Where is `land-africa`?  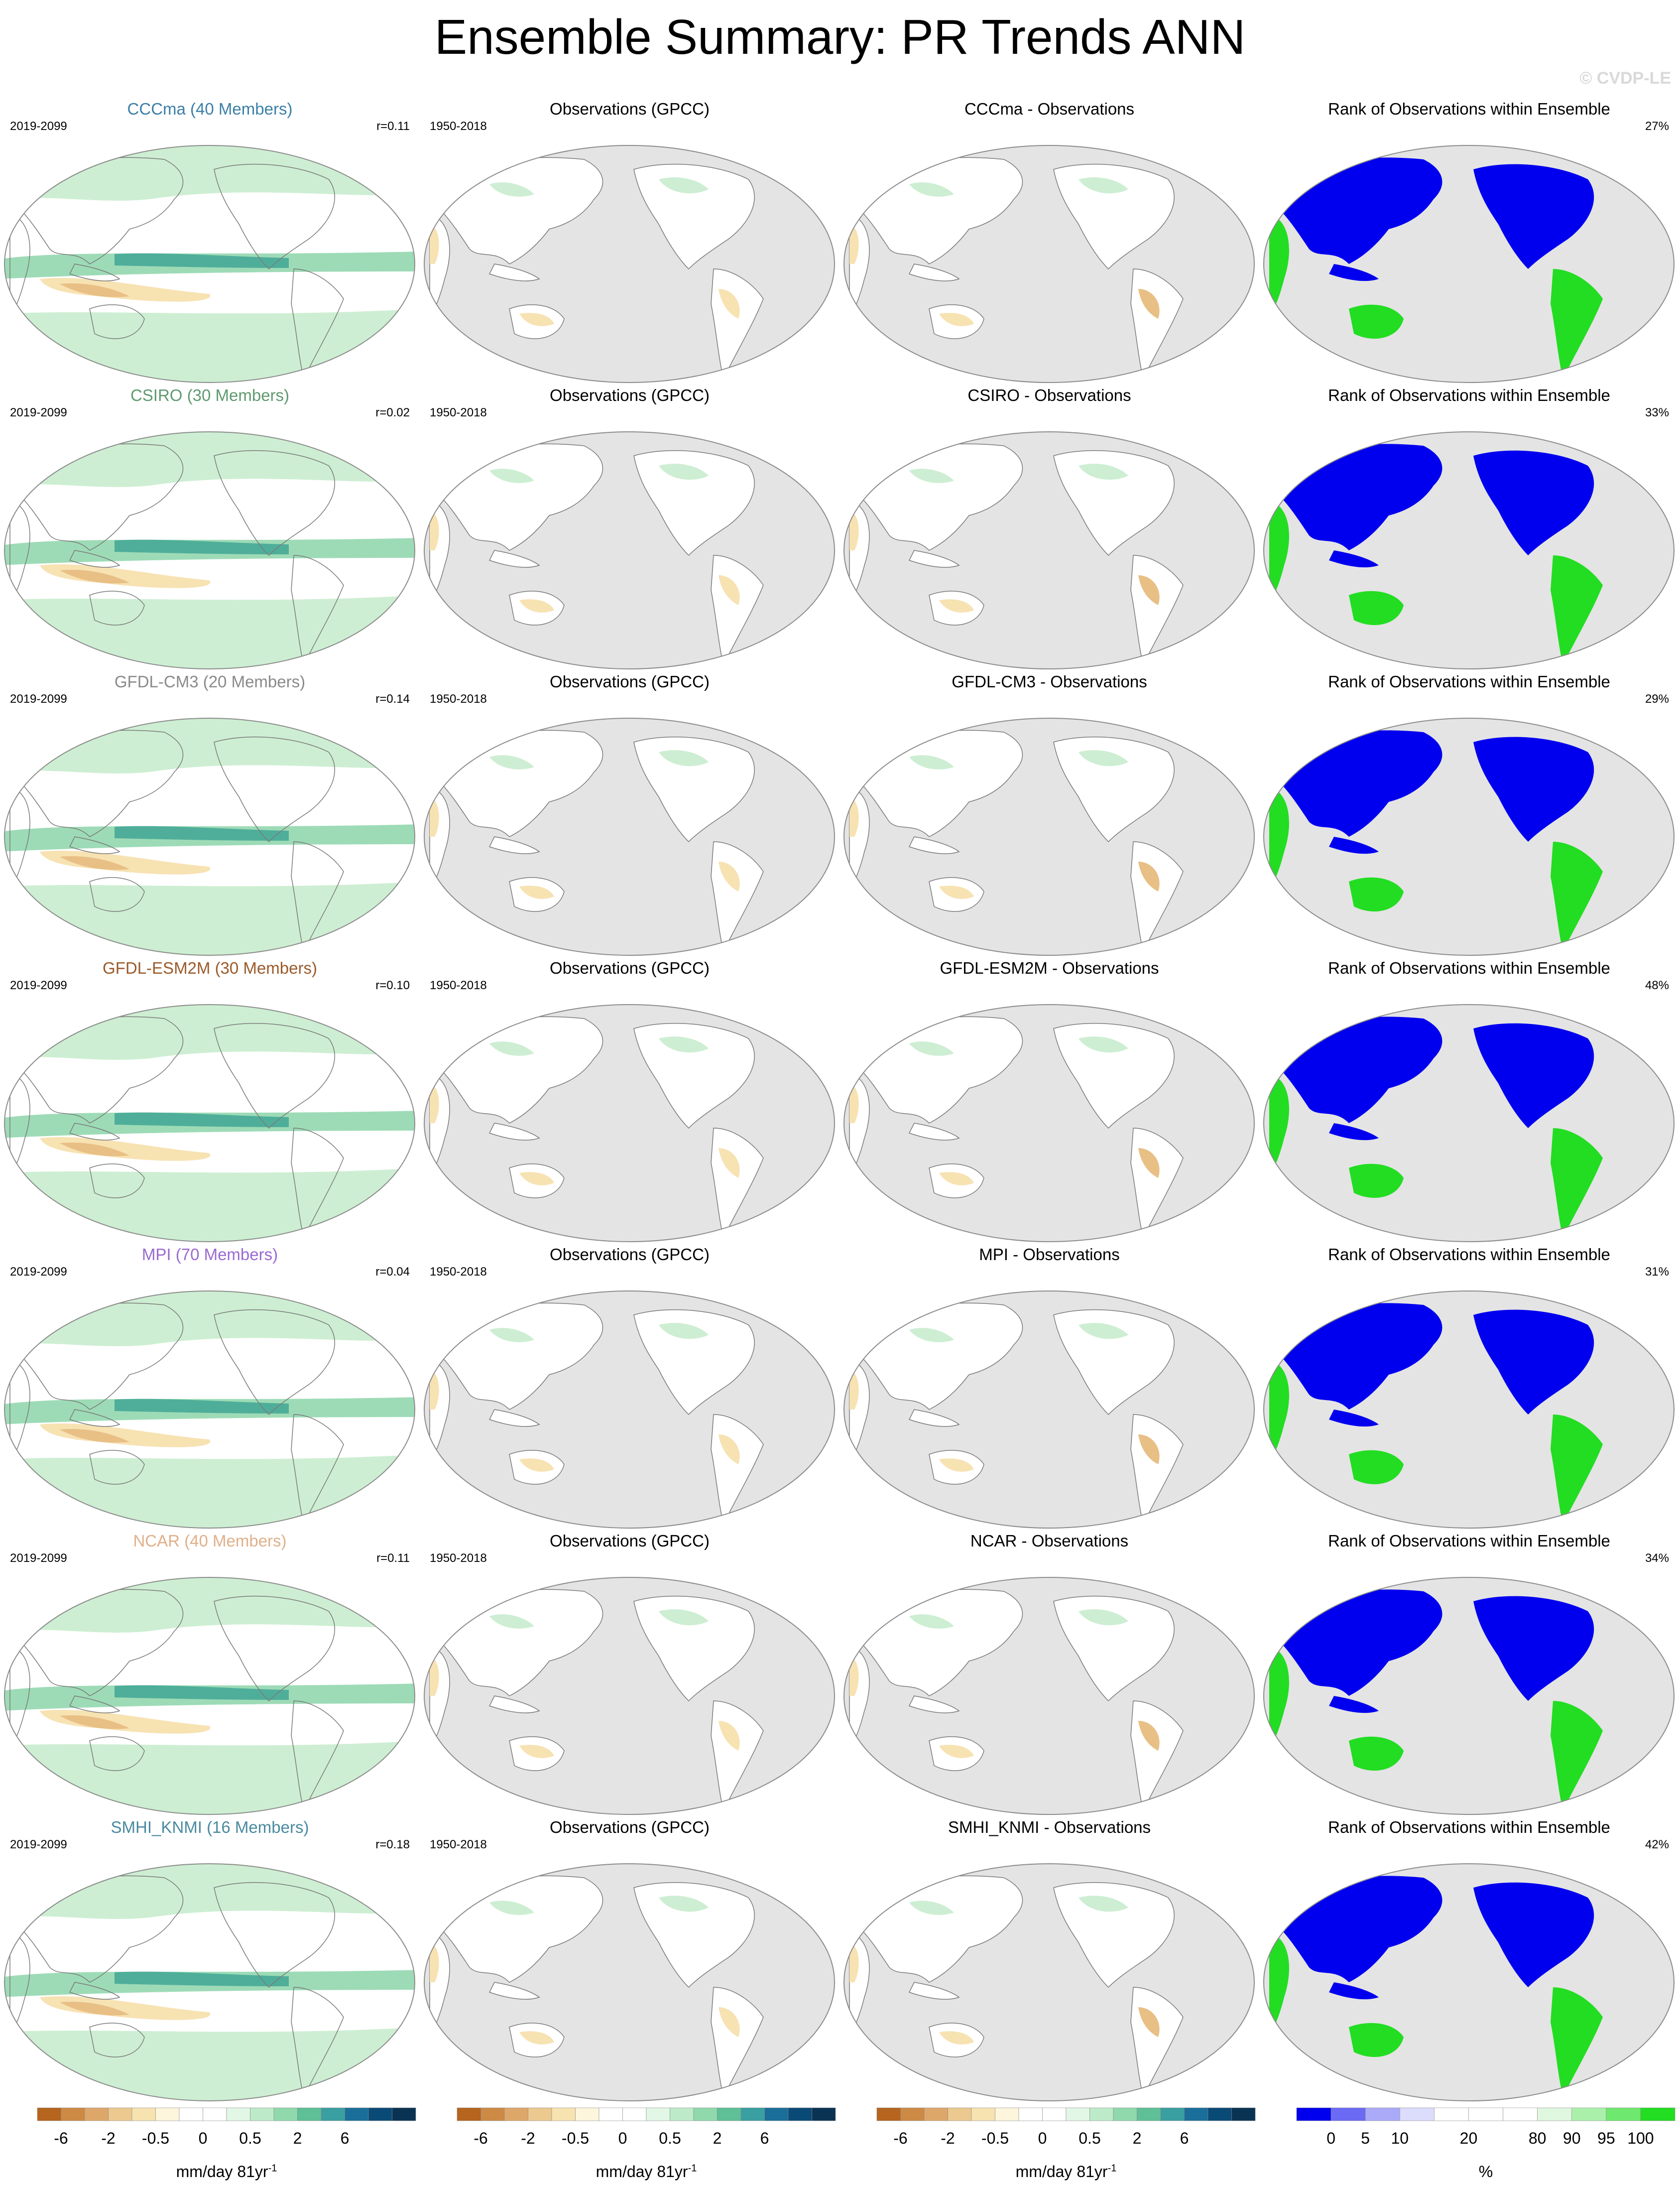 land-africa is located at coordinates (1279, 840).